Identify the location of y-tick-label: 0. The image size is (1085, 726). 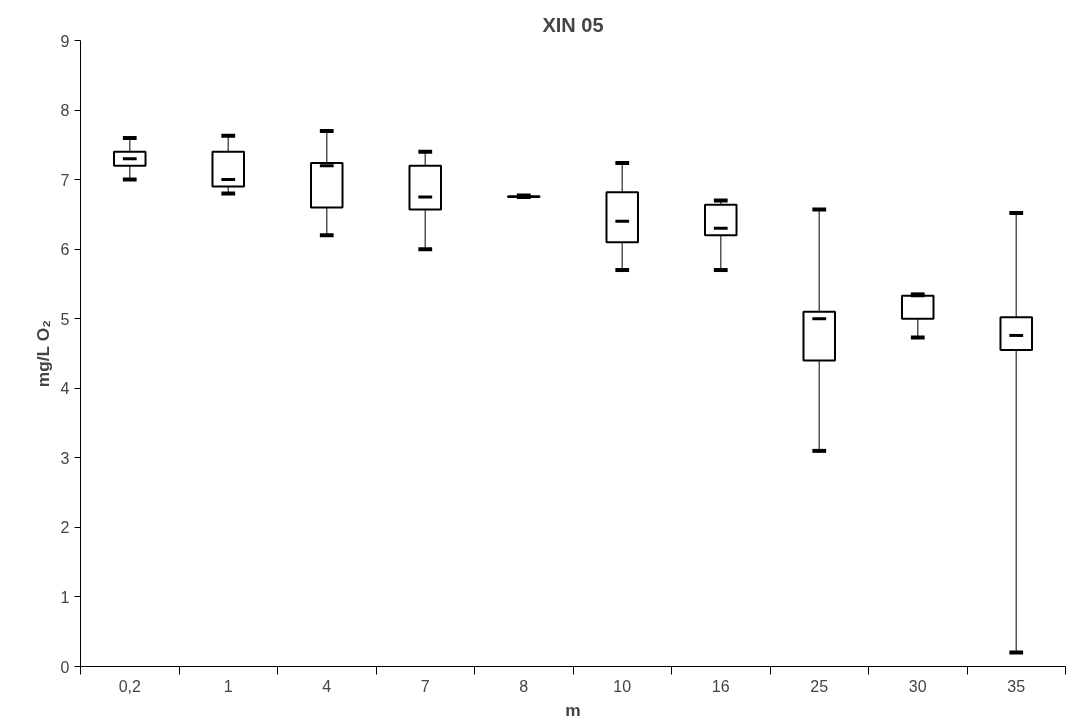
(65, 667).